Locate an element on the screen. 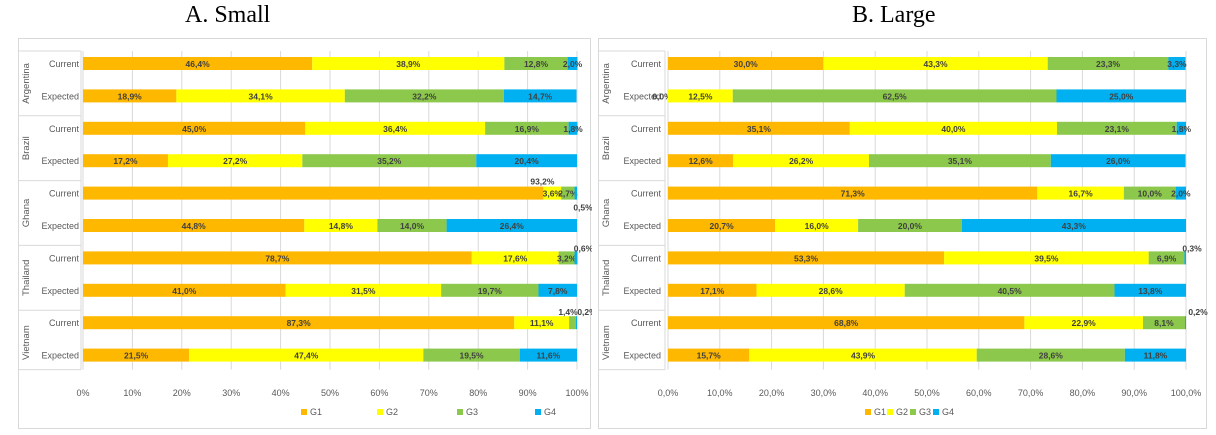 This screenshot has width=1216, height=435. x-tick-label: 20,0% is located at coordinates (772, 393).